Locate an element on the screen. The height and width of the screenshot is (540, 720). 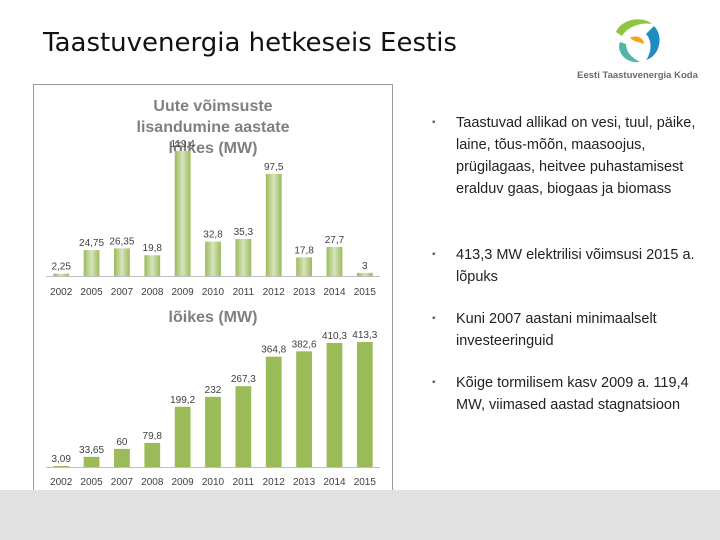
data-label: 382,6 is located at coordinates (304, 344).